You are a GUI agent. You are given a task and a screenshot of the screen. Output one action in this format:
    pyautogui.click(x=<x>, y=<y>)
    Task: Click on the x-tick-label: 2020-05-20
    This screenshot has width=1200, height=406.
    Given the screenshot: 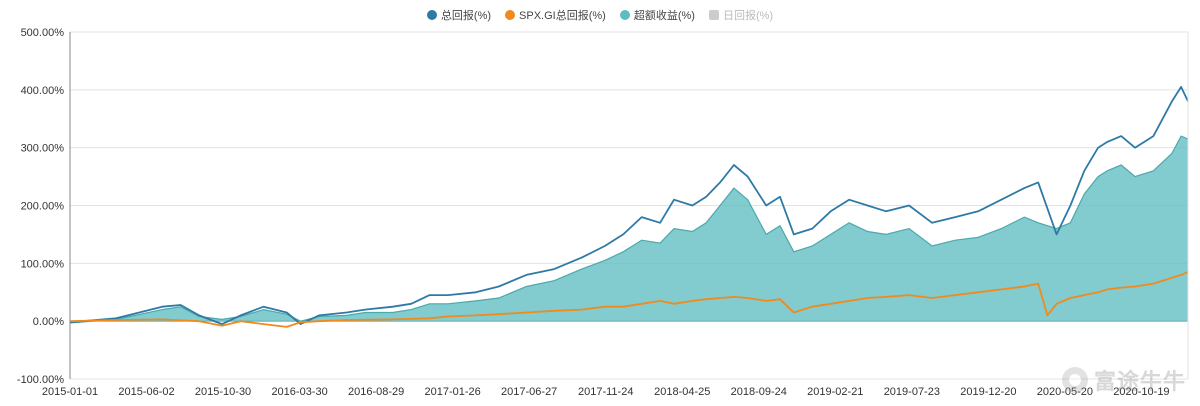 What is the action you would take?
    pyautogui.click(x=1065, y=392)
    